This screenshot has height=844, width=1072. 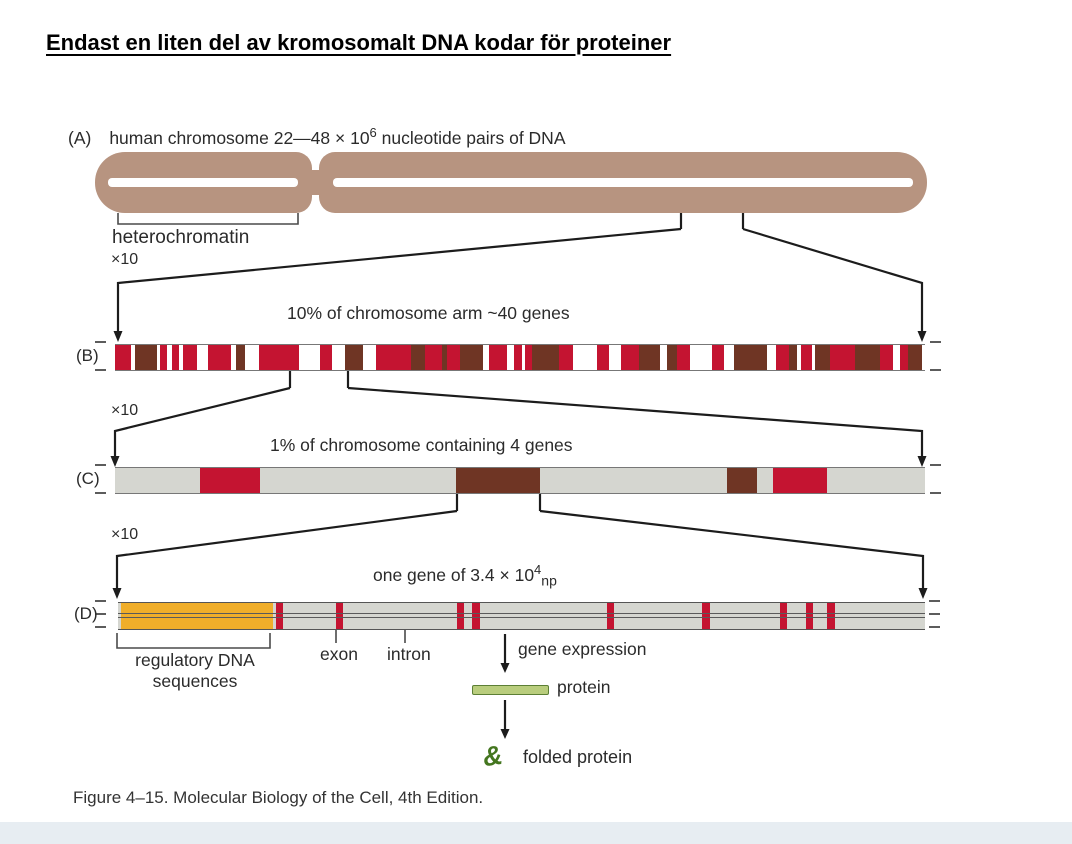 What do you see at coordinates (582, 649) in the screenshot?
I see `gene-expression-label: gene expression` at bounding box center [582, 649].